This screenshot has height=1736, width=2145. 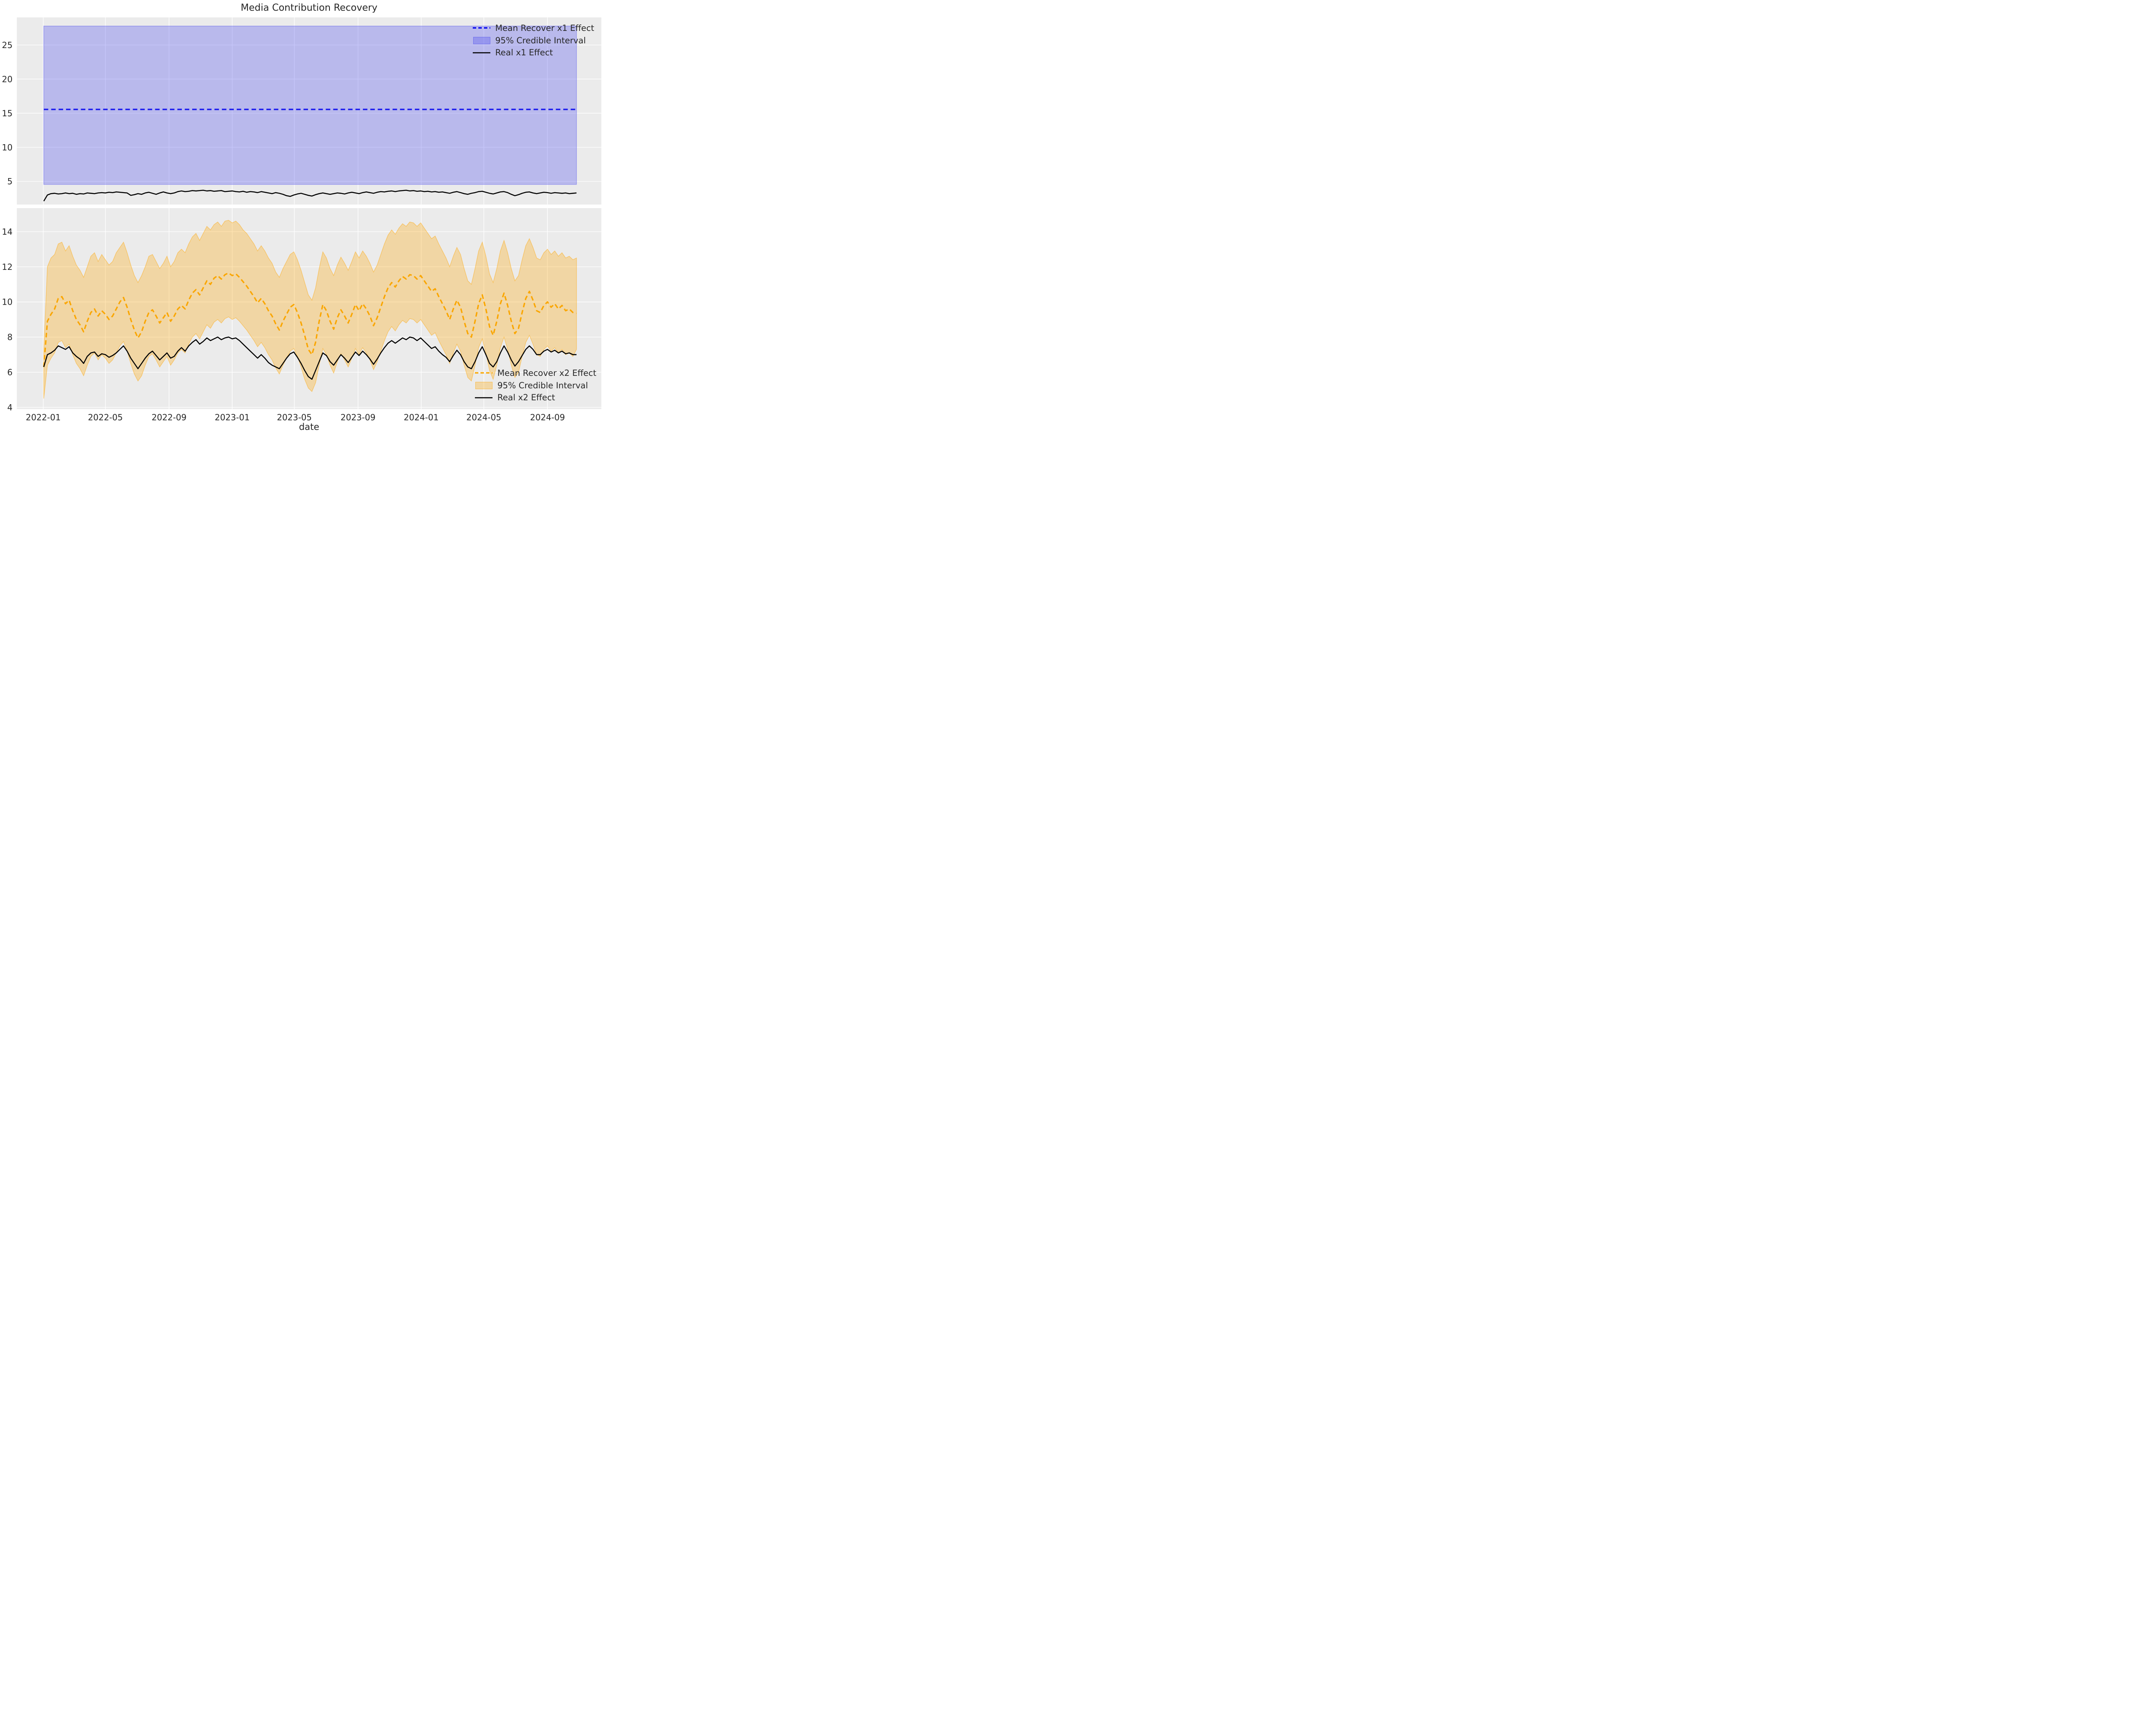 What do you see at coordinates (546, 373) in the screenshot?
I see `legend-label: Mean Recover x2 Effect` at bounding box center [546, 373].